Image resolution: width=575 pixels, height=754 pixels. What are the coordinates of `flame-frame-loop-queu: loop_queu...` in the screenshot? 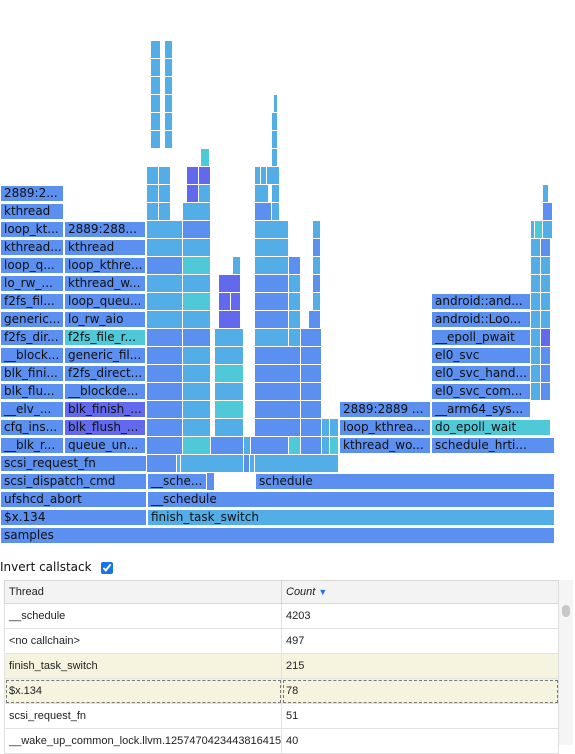 It's located at (105, 301).